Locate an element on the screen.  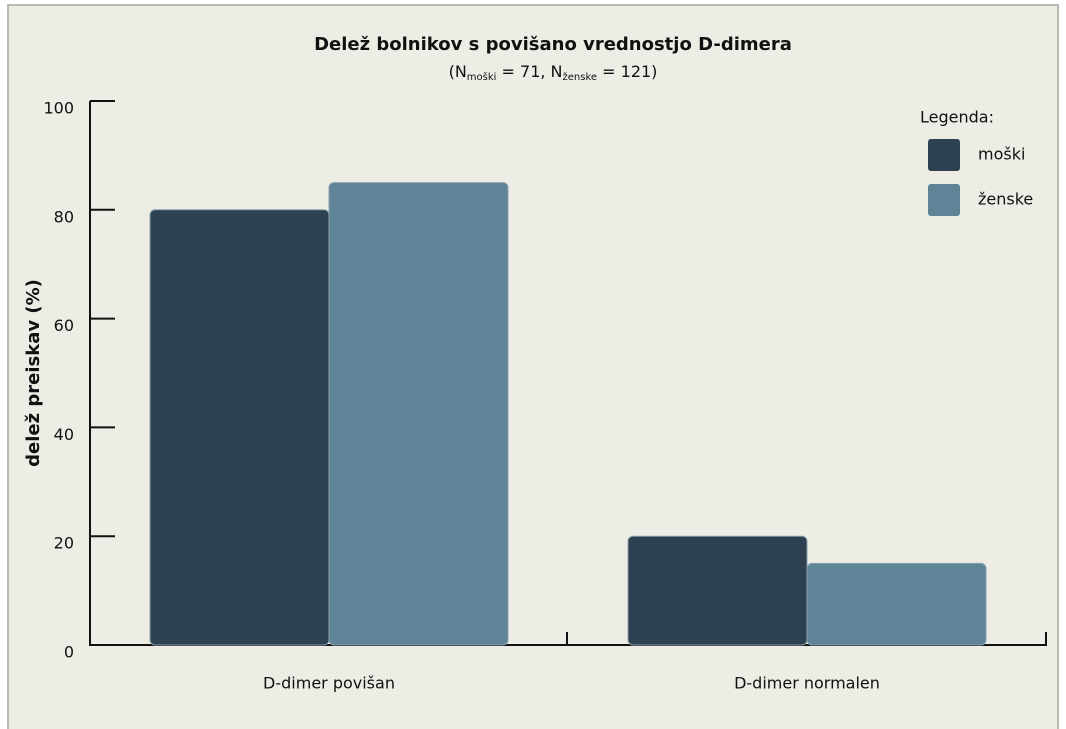
y-axis-label: delež preiskav (%) is located at coordinates (33, 373).